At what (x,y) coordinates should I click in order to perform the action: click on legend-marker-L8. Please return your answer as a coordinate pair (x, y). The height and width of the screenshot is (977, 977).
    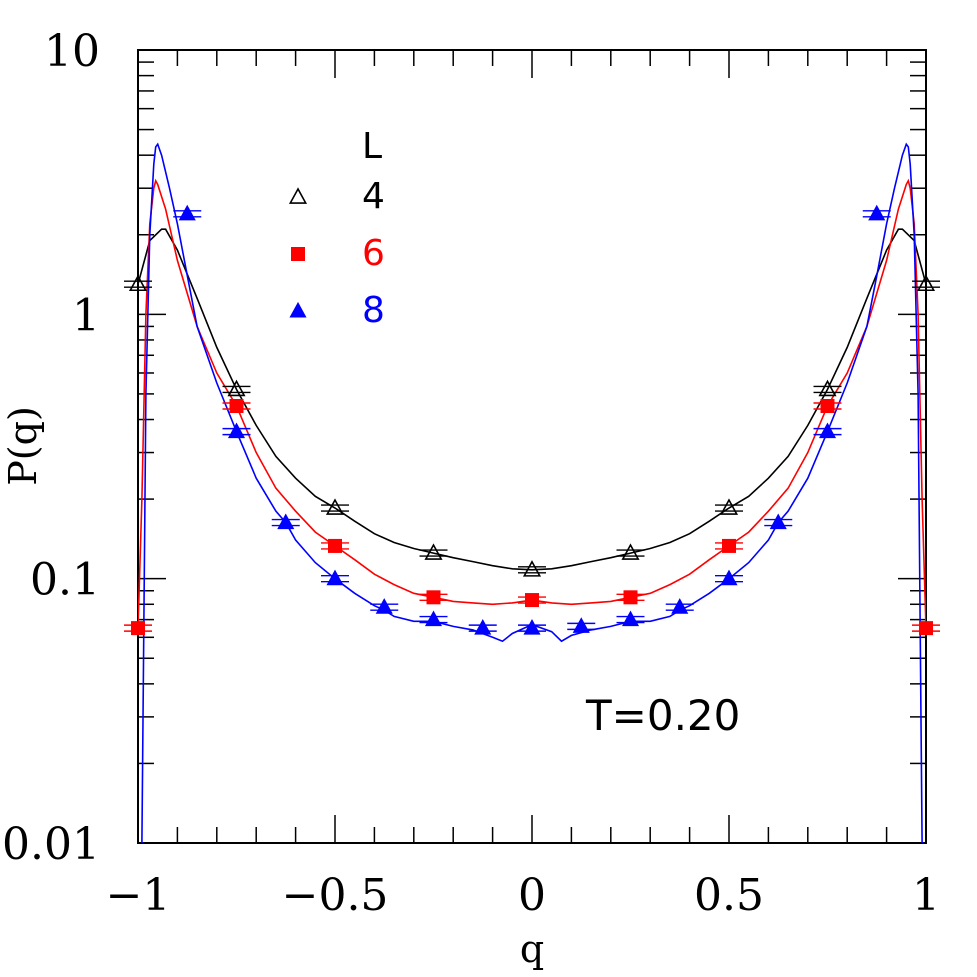
    Looking at the image, I should click on (298, 309).